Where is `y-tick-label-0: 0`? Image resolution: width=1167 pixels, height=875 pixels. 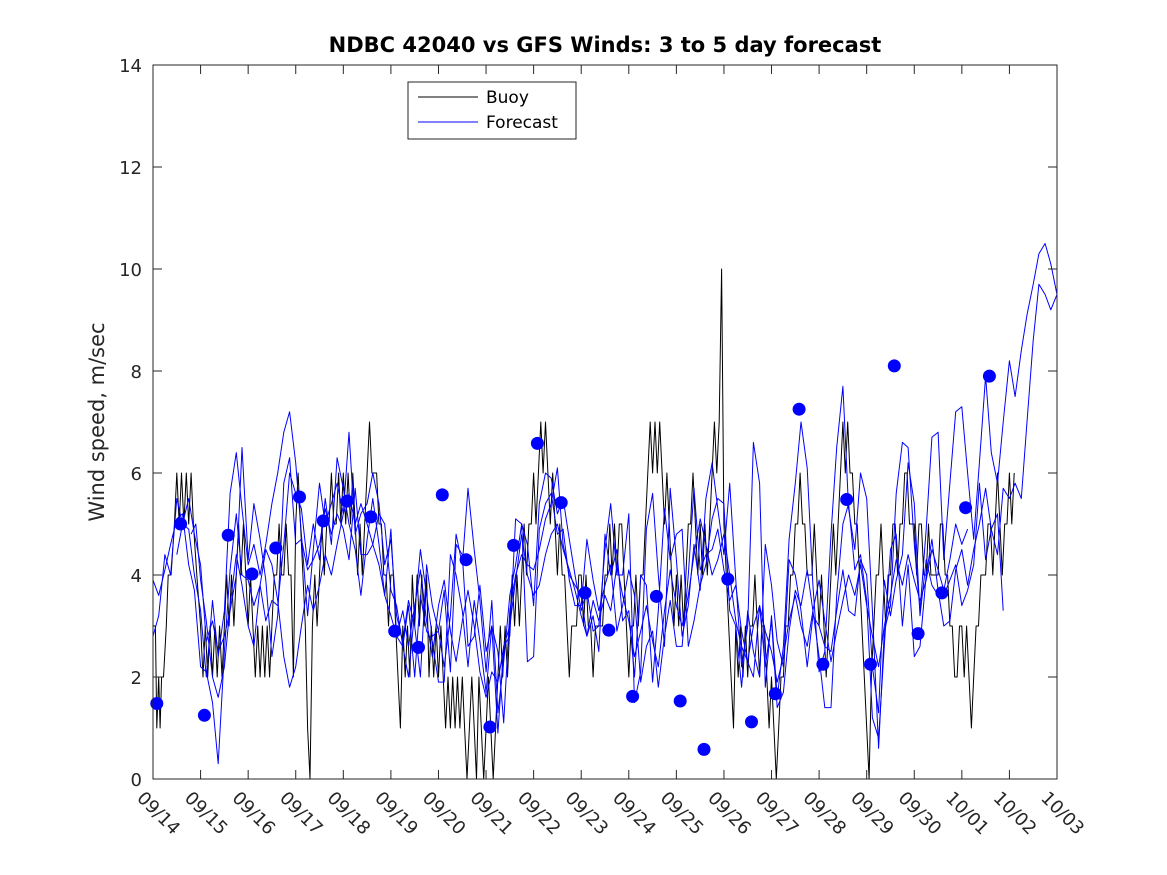
y-tick-label-0: 0 is located at coordinates (136, 780).